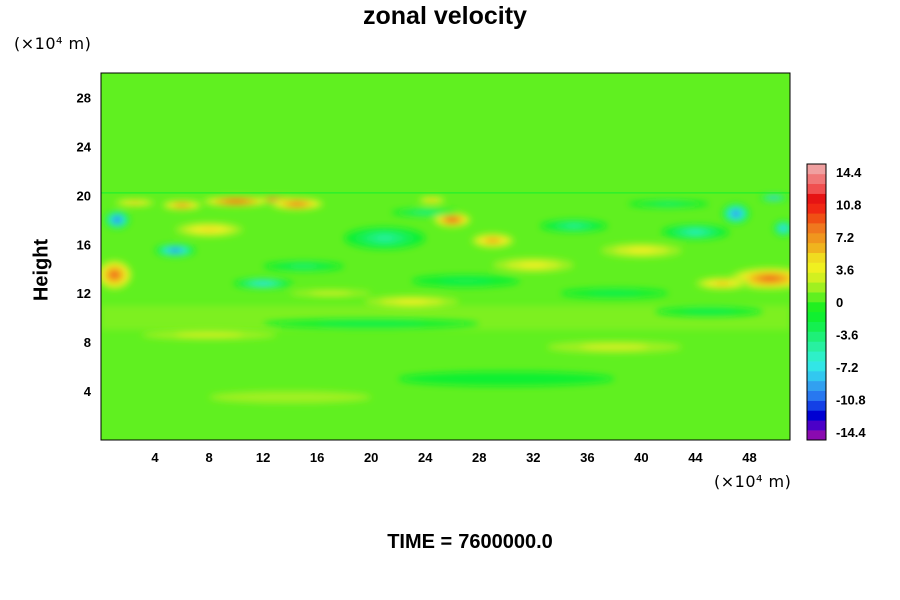 The height and width of the screenshot is (600, 900). I want to click on x-tick-label: 12, so click(263, 457).